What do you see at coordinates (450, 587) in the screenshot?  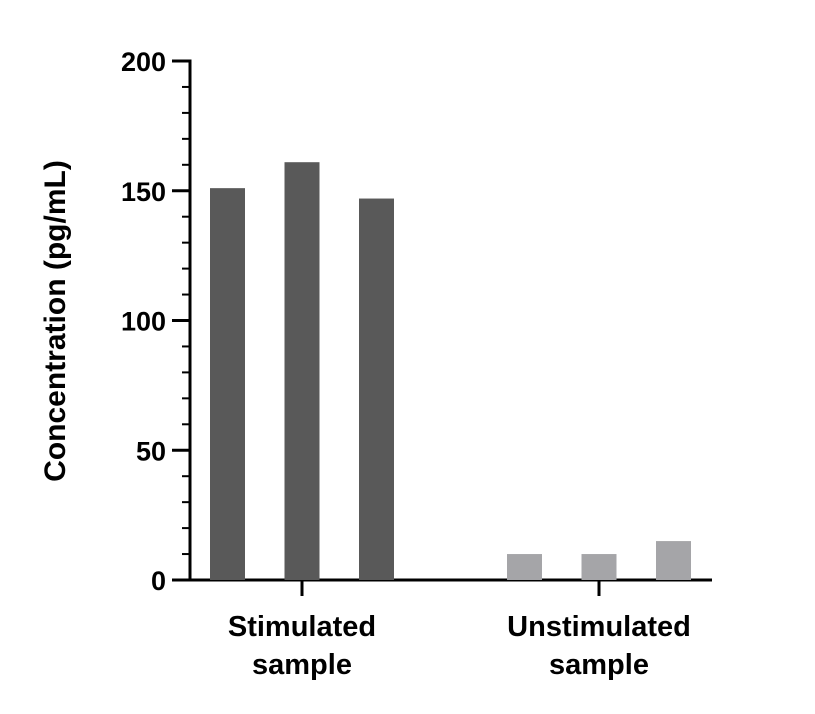 I see `x-axis` at bounding box center [450, 587].